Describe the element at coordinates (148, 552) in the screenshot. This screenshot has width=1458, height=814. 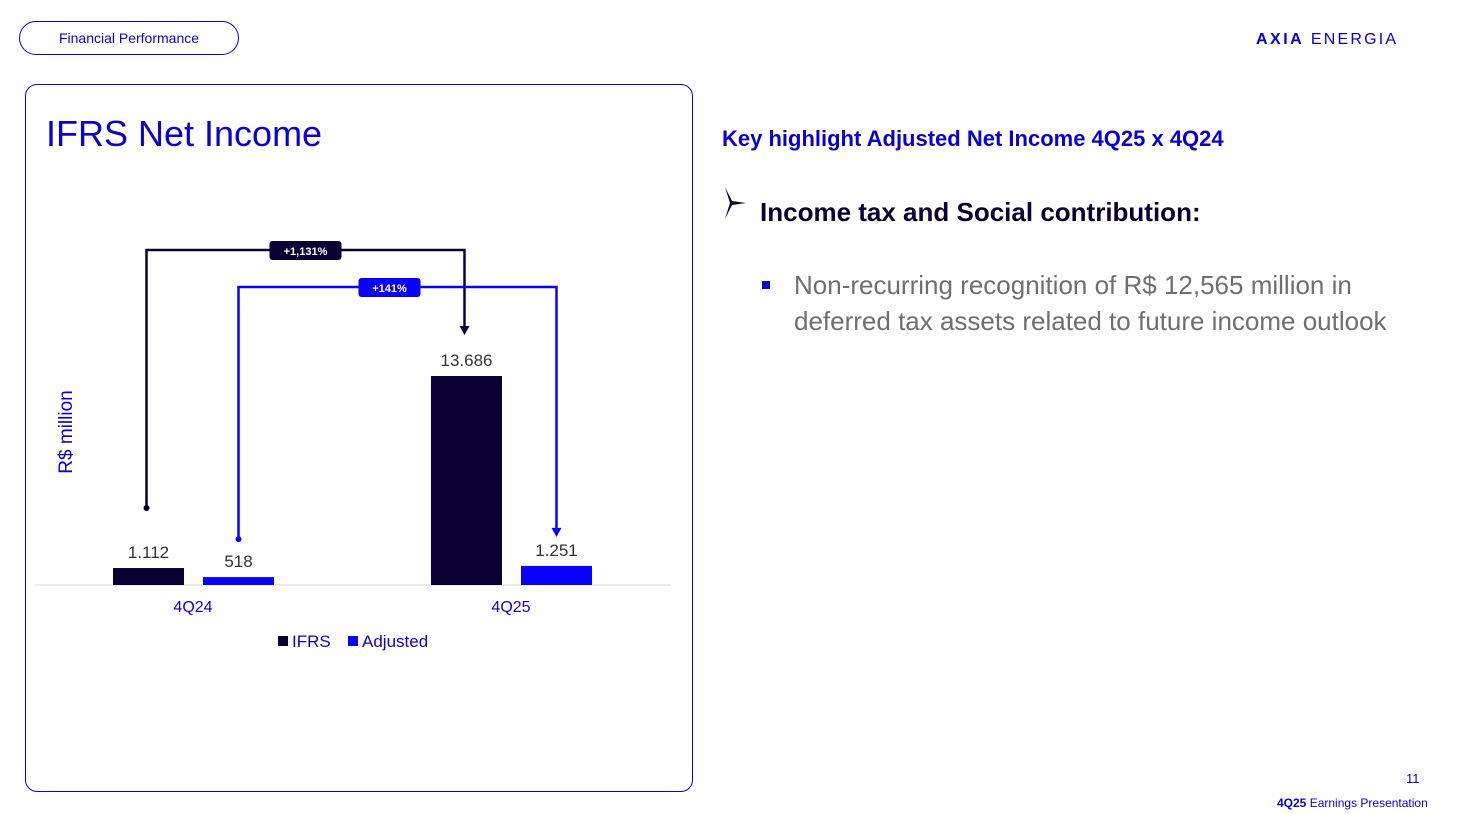
I see `data-label-ifrs-4q24: 1.112` at that location.